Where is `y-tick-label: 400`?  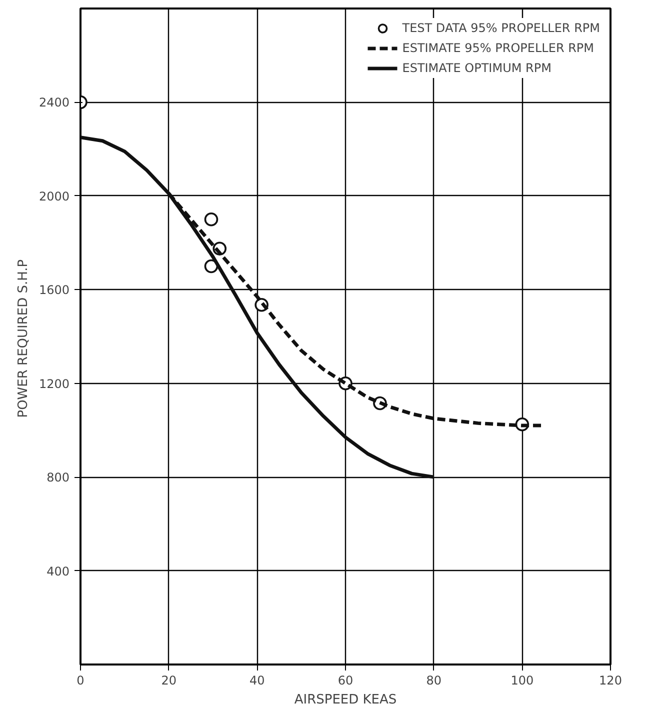
y-tick-label: 400 is located at coordinates (58, 571).